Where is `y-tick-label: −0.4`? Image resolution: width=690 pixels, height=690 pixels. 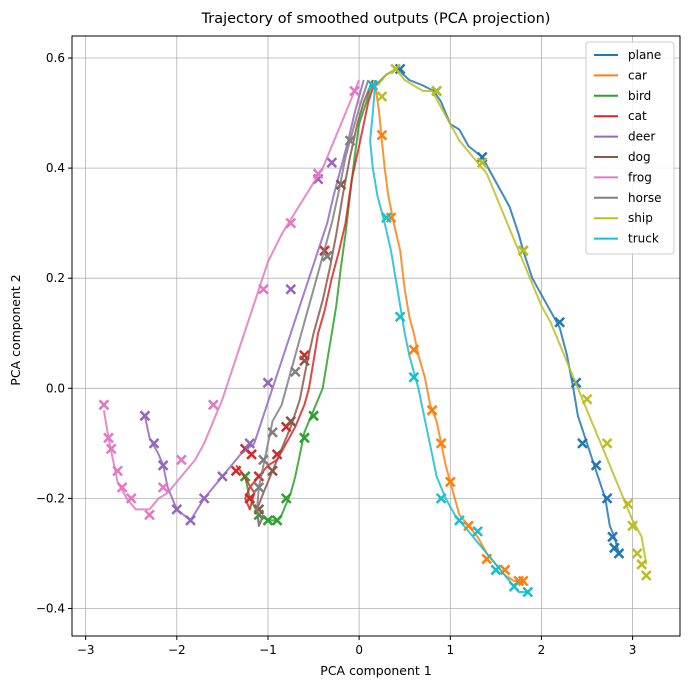 y-tick-label: −0.4 is located at coordinates (50, 608).